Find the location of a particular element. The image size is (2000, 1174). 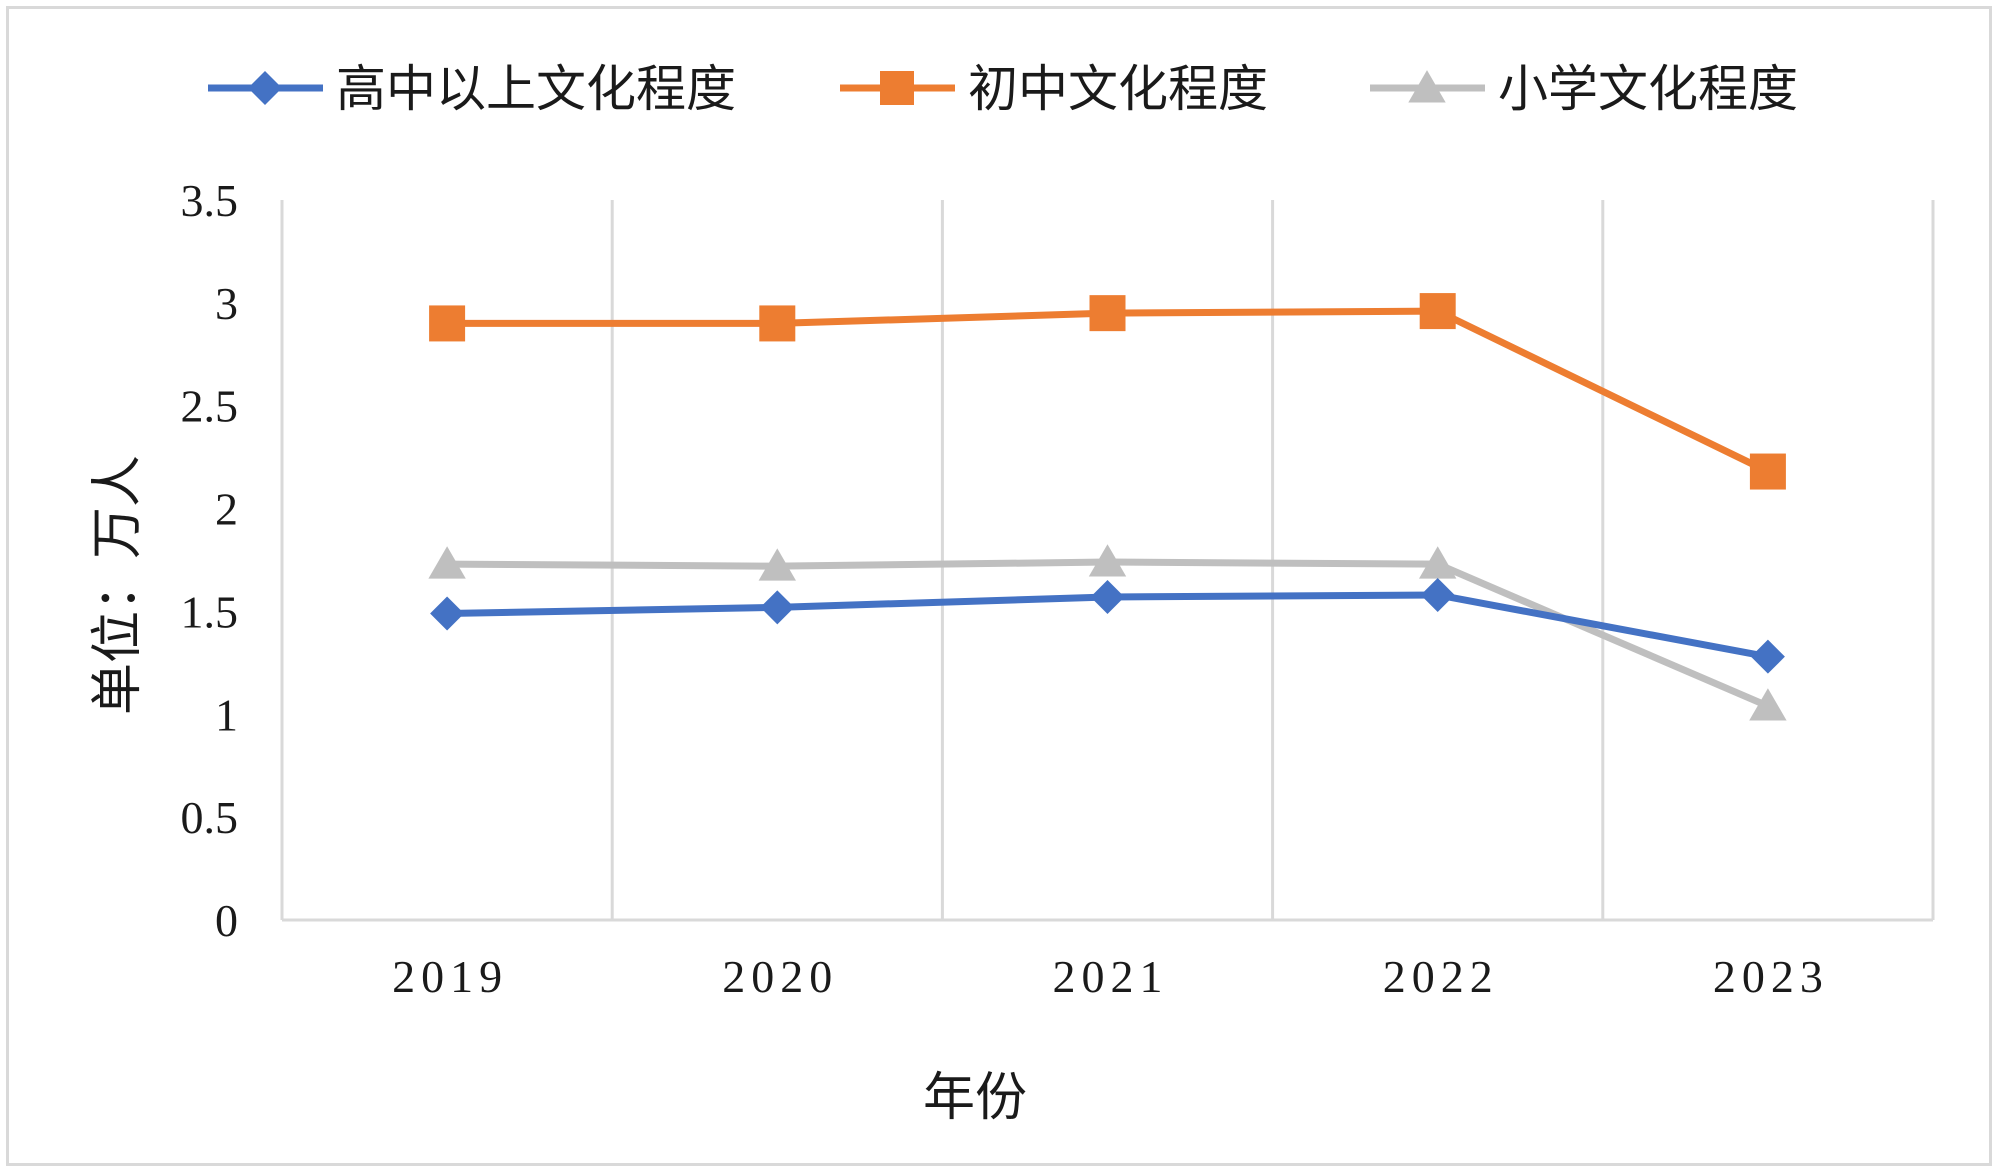

legend: 高中以上文化程度 初中文化程度 小学文化程度 is located at coordinates (1003, 89).